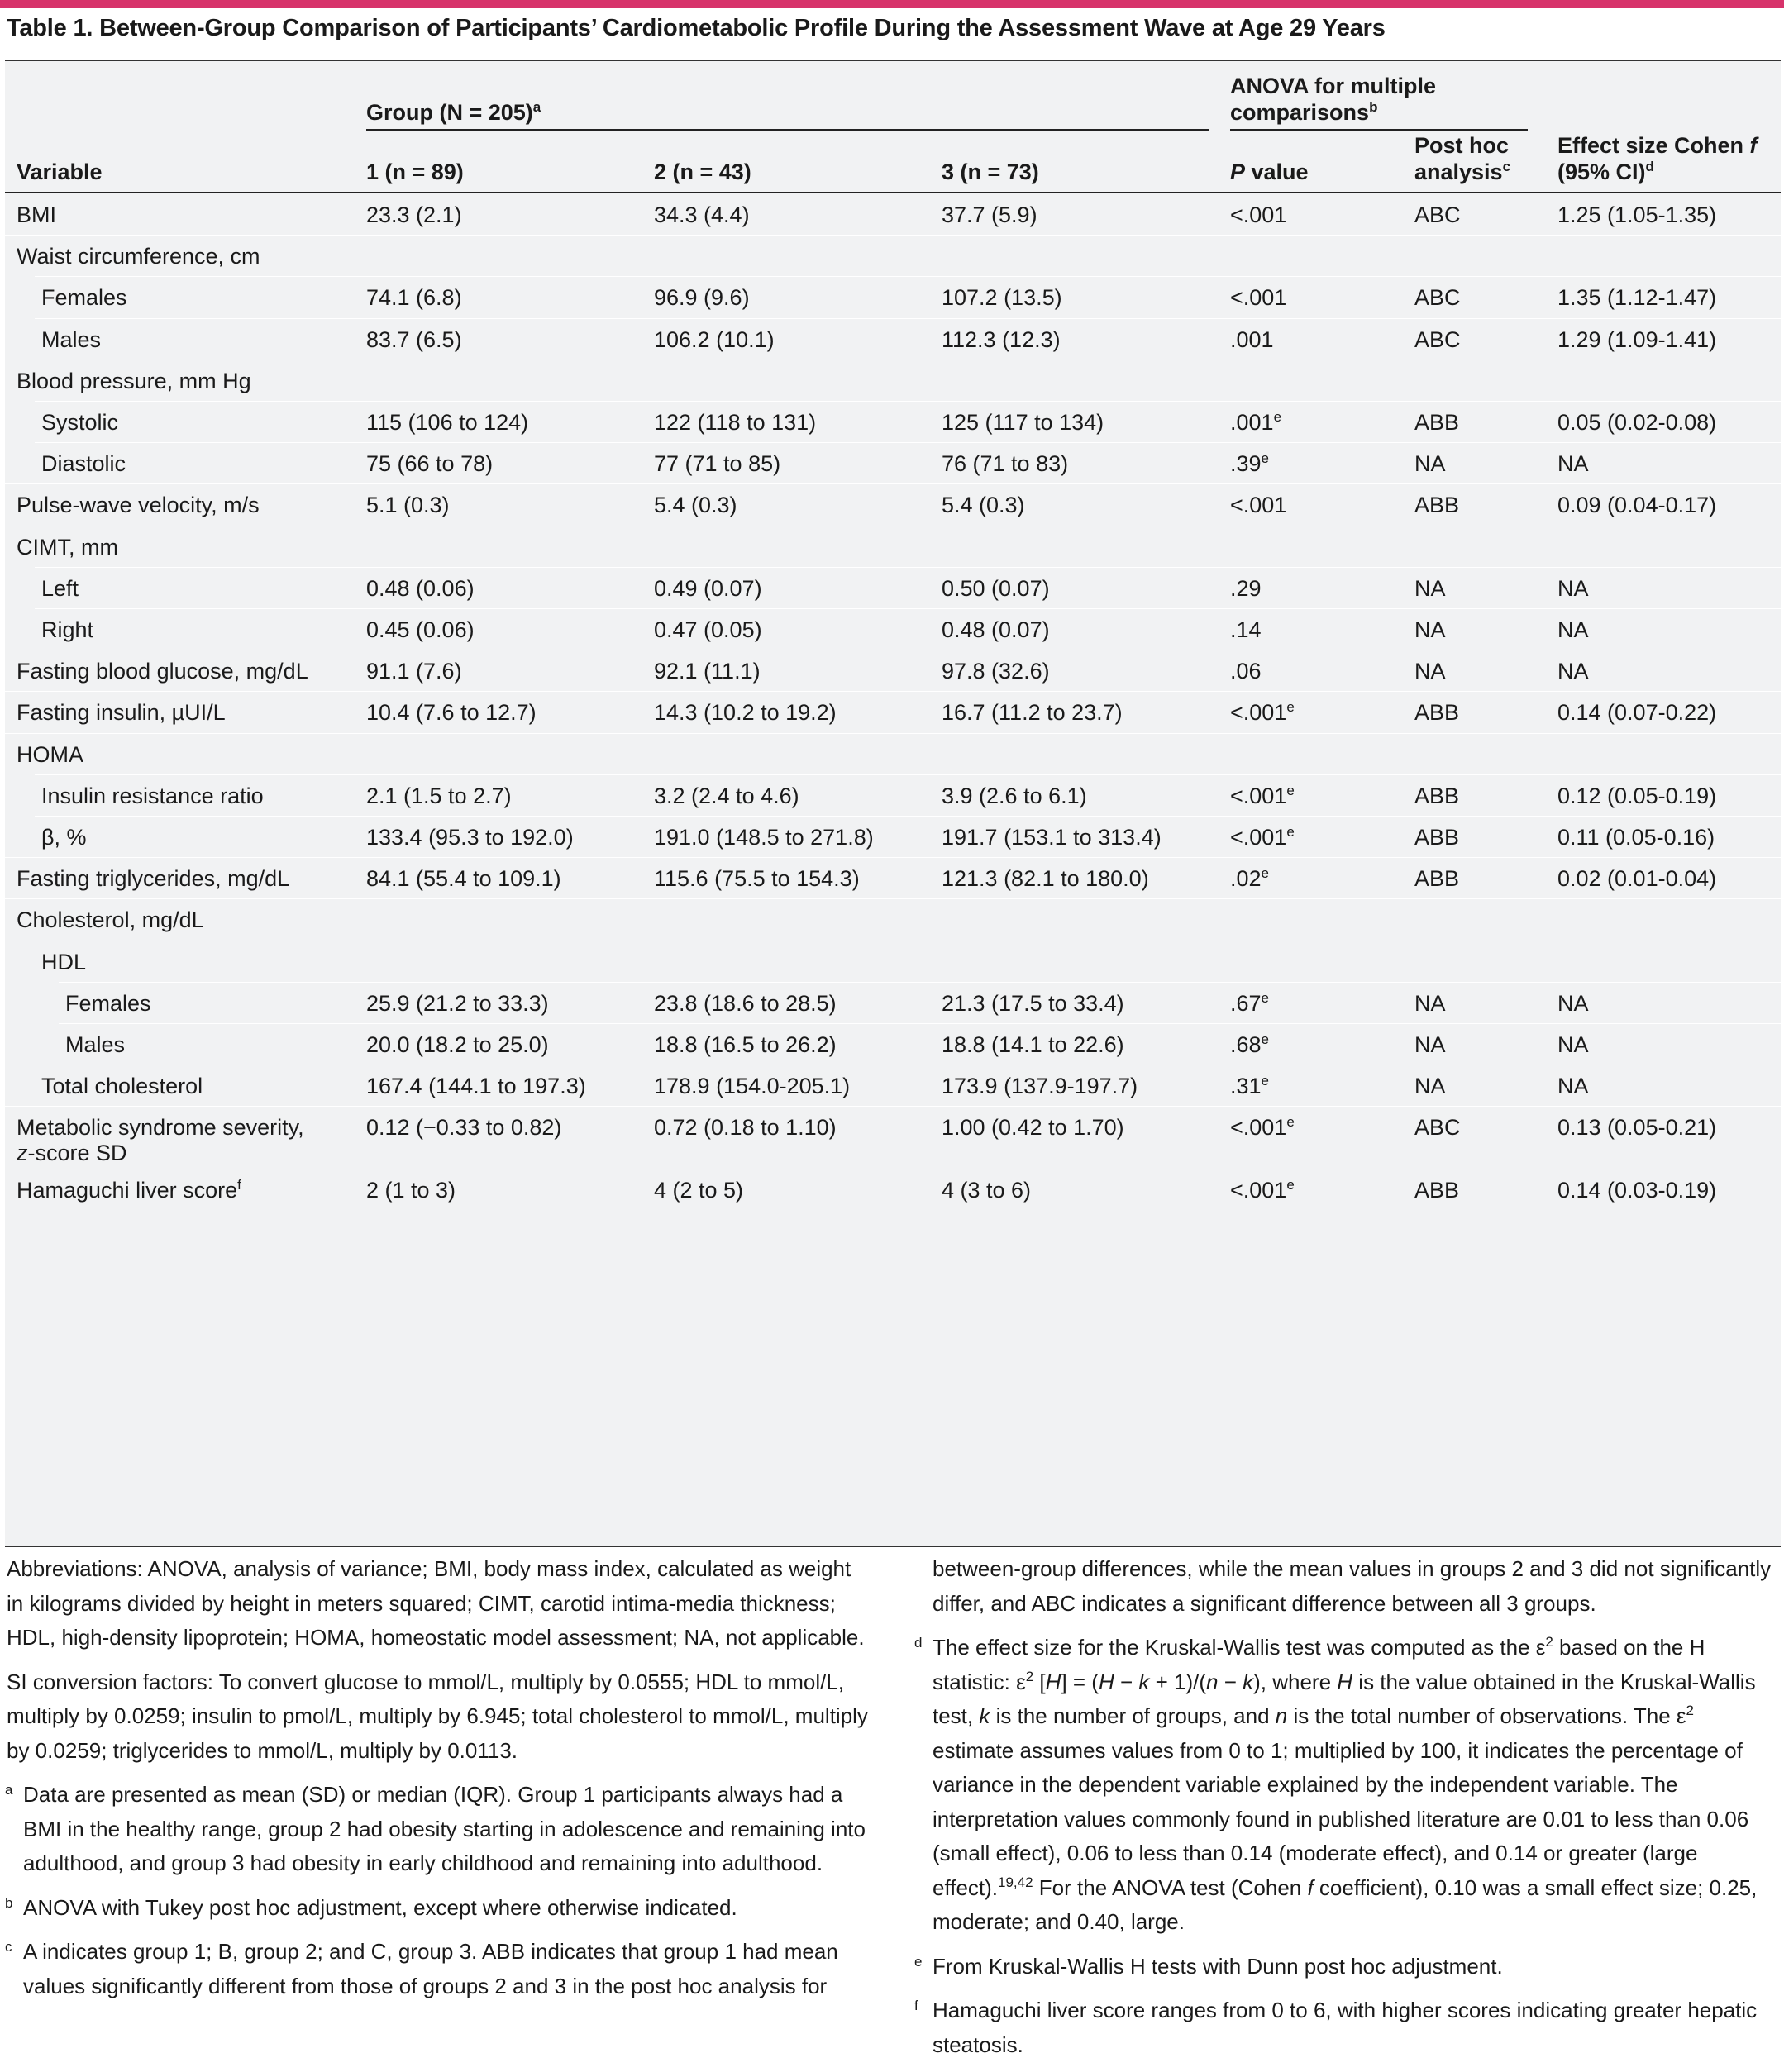  I want to click on cell-group3: 97.8 (32.6), so click(996, 671).